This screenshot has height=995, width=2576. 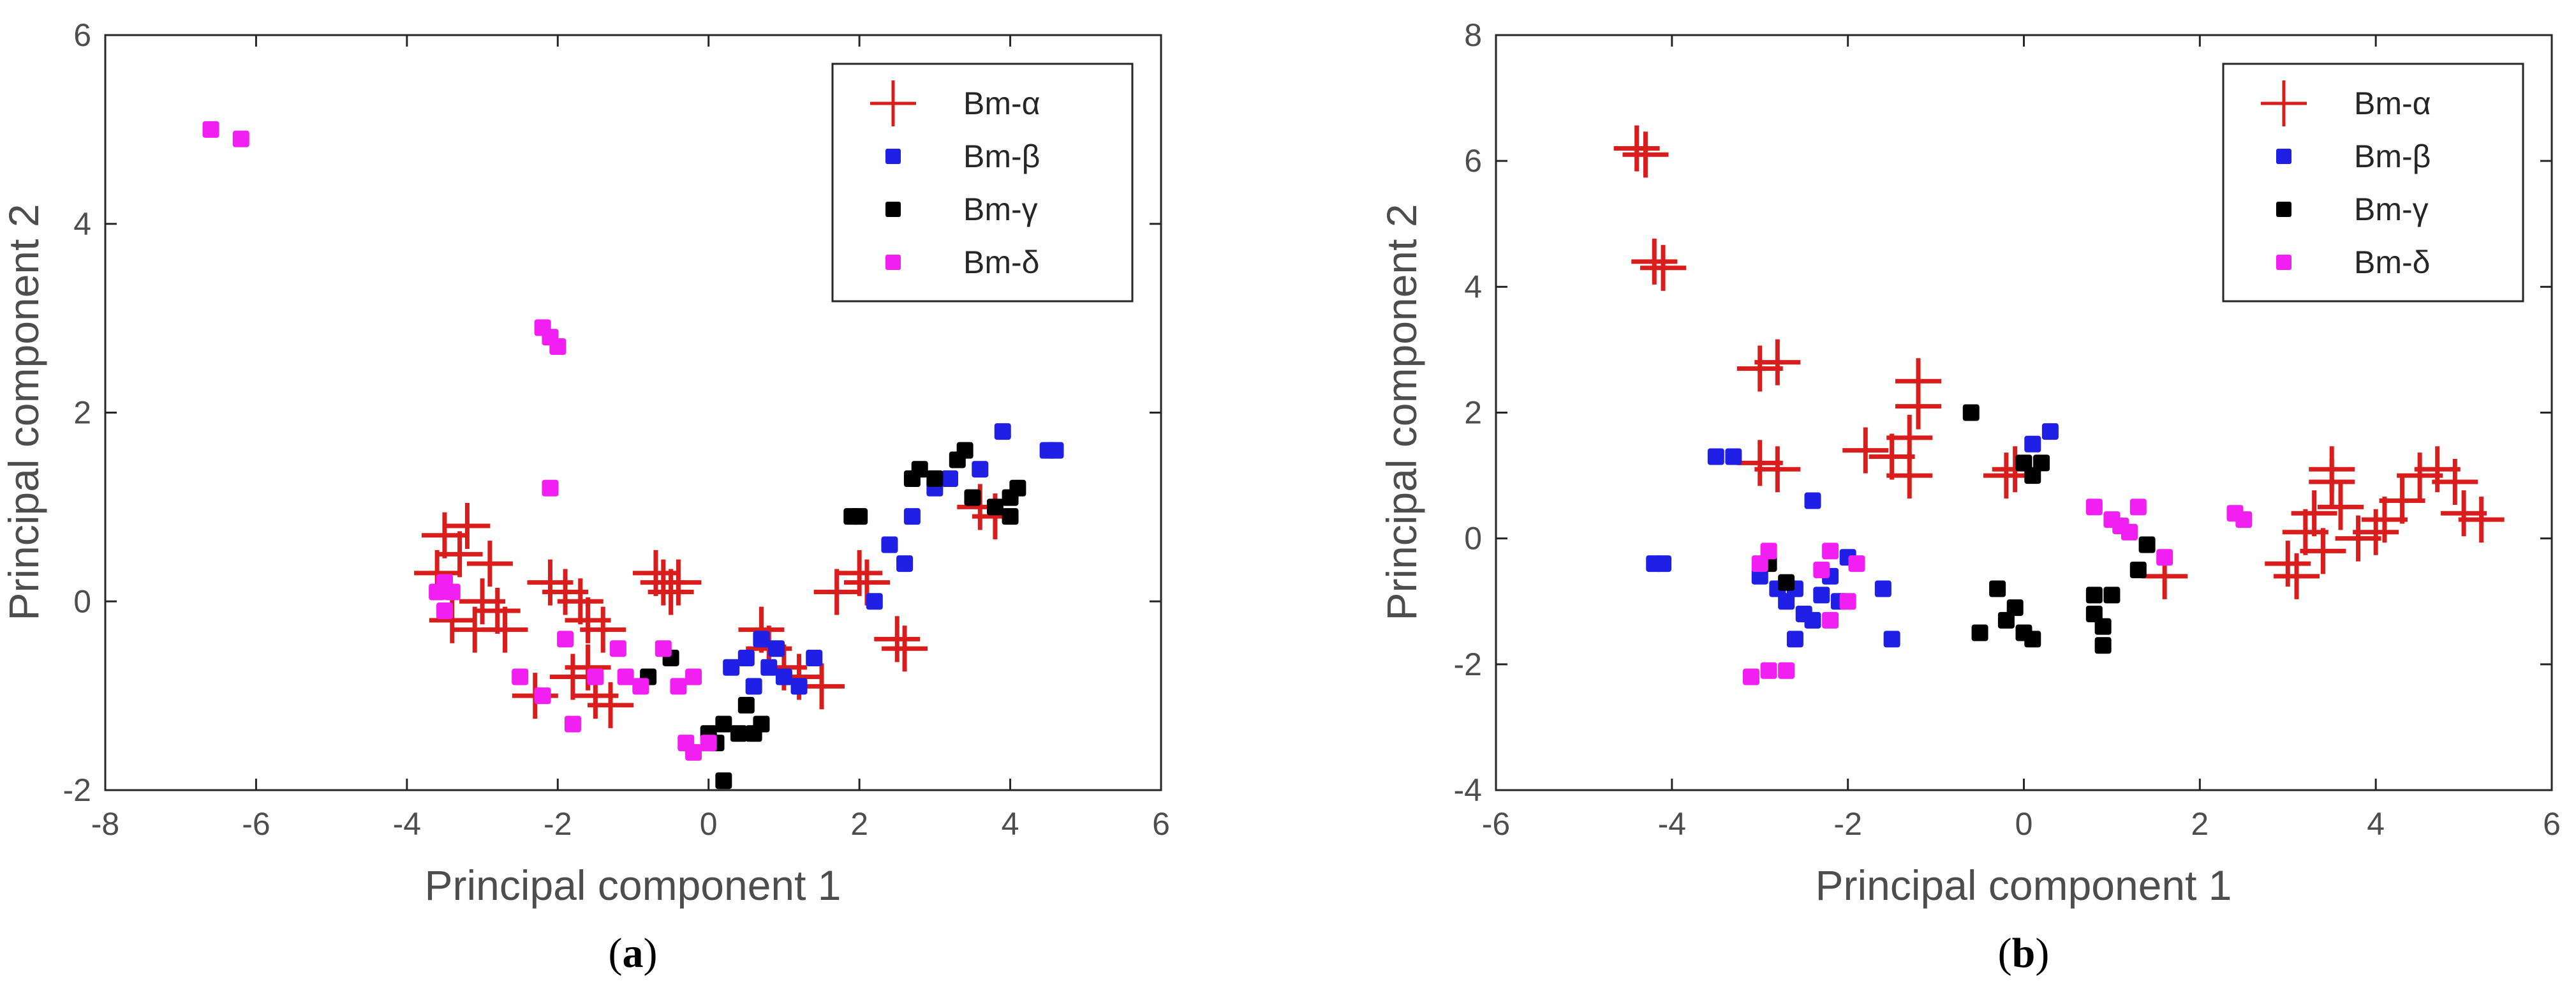 I want to click on legend-label-delta-b: Bm-δ, so click(x=2392, y=262).